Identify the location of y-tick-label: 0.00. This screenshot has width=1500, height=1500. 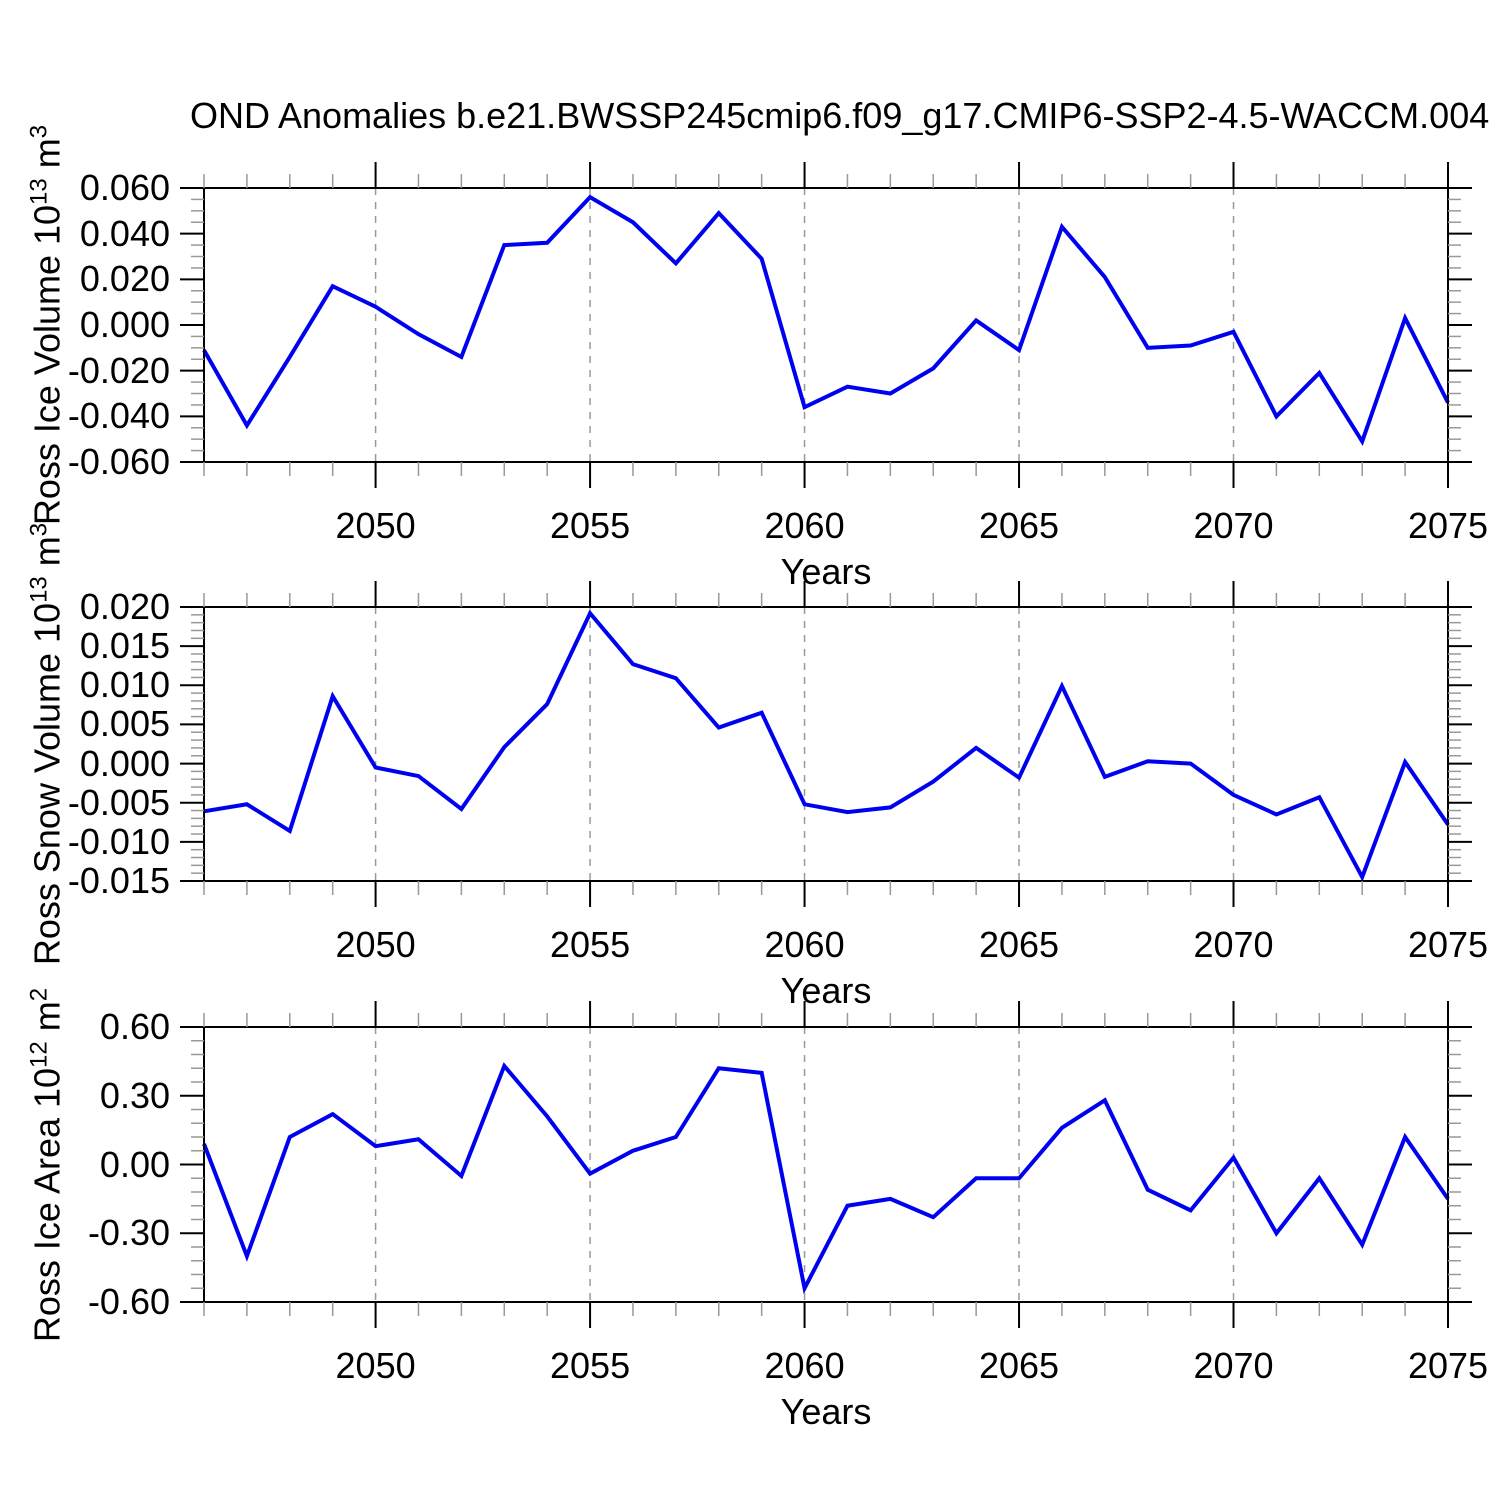
(134, 1164).